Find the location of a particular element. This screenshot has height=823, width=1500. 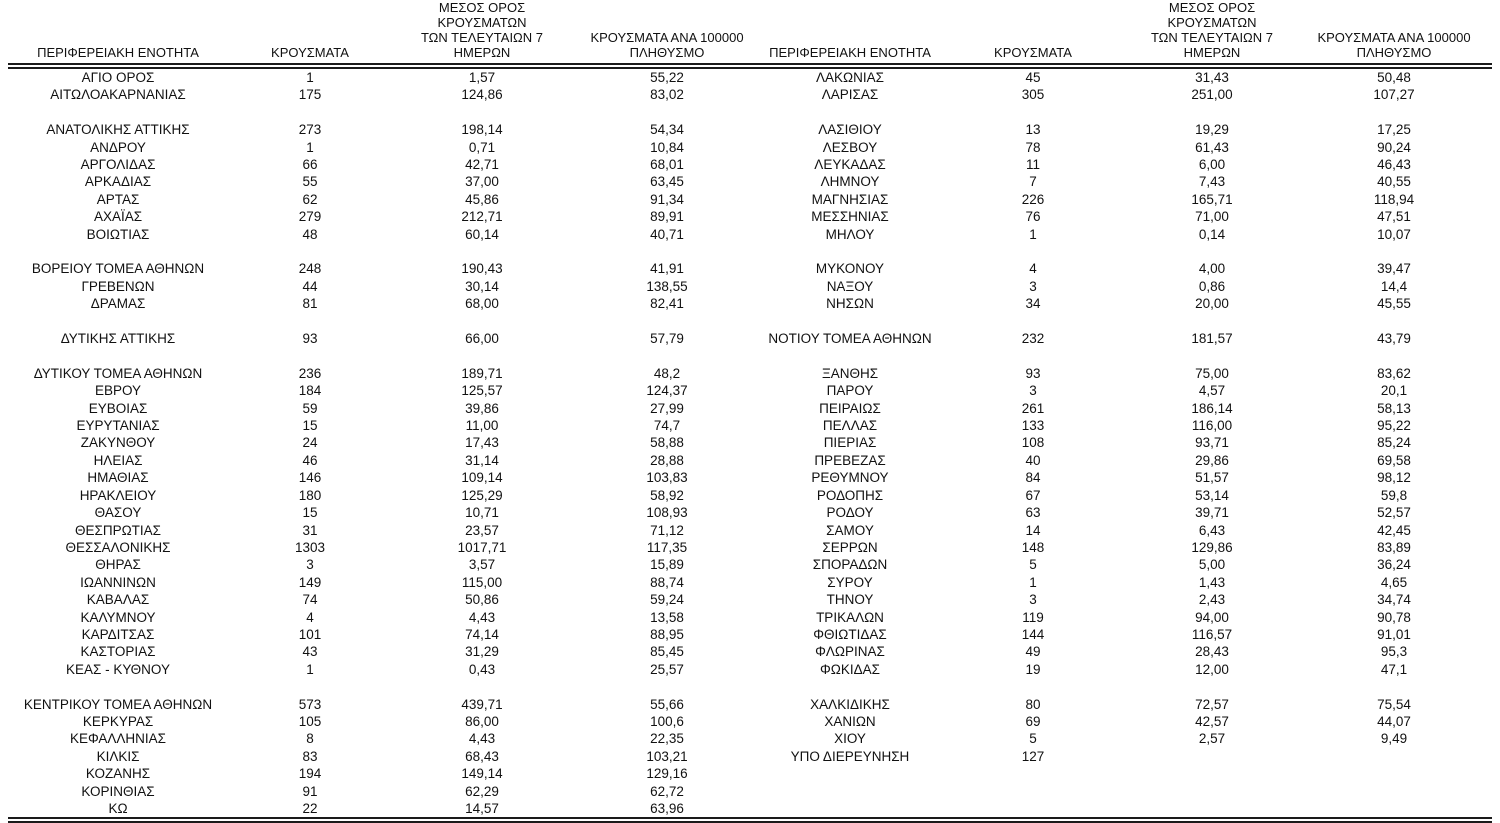

cell-per100k: 45,55 is located at coordinates (1394, 304).